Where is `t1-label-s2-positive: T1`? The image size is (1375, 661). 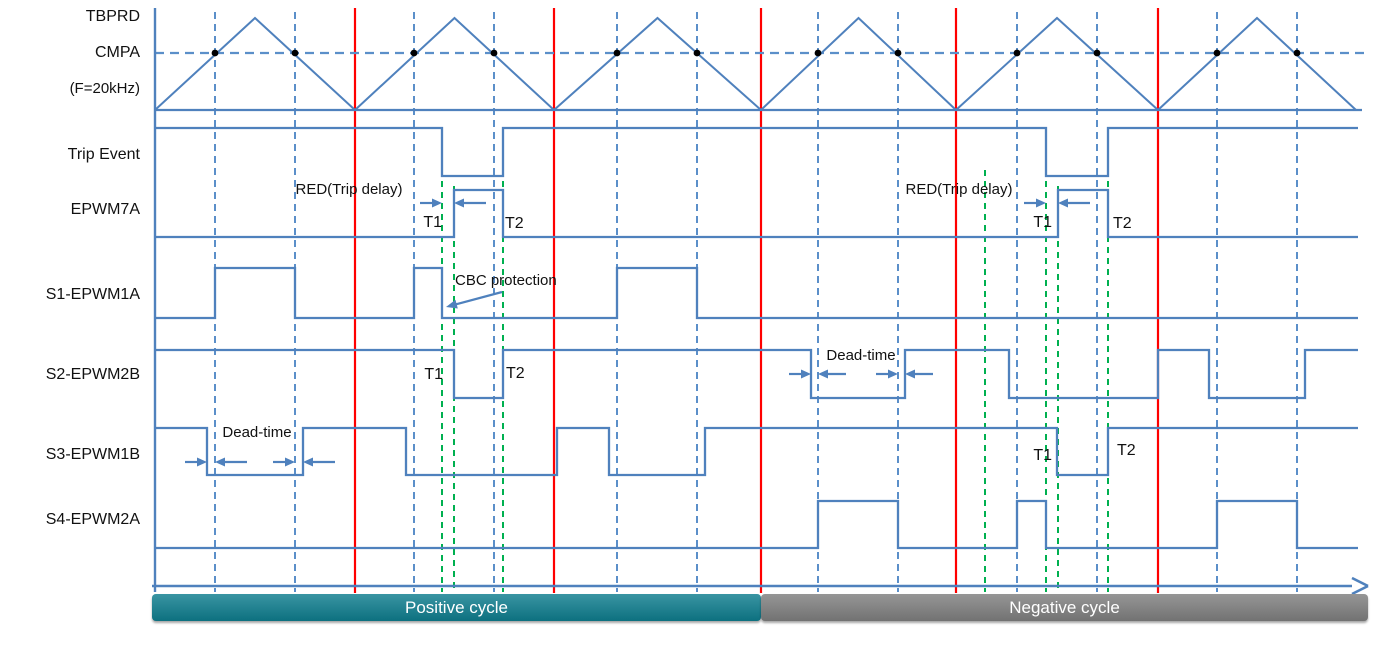 t1-label-s2-positive: T1 is located at coordinates (433, 374).